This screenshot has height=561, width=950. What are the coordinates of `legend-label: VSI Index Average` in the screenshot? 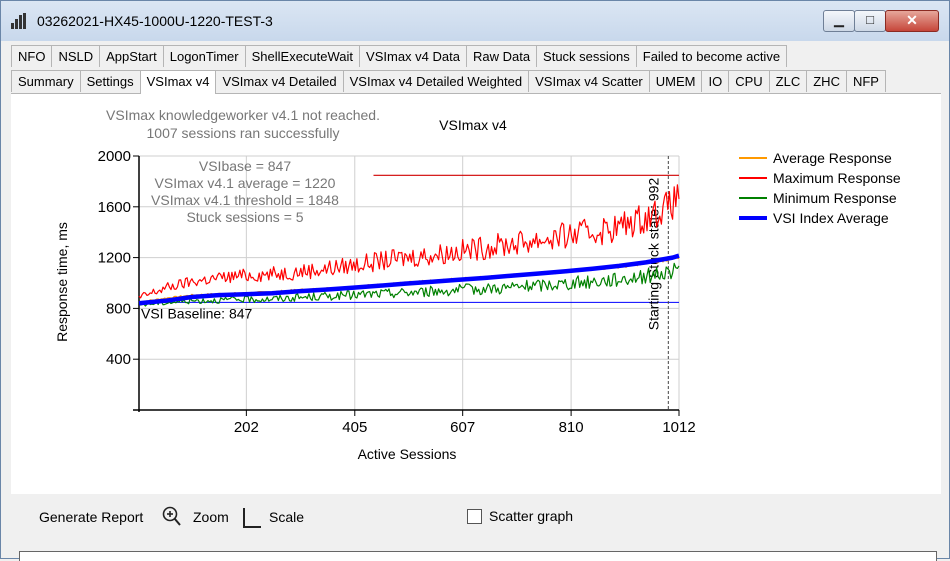 It's located at (831, 218).